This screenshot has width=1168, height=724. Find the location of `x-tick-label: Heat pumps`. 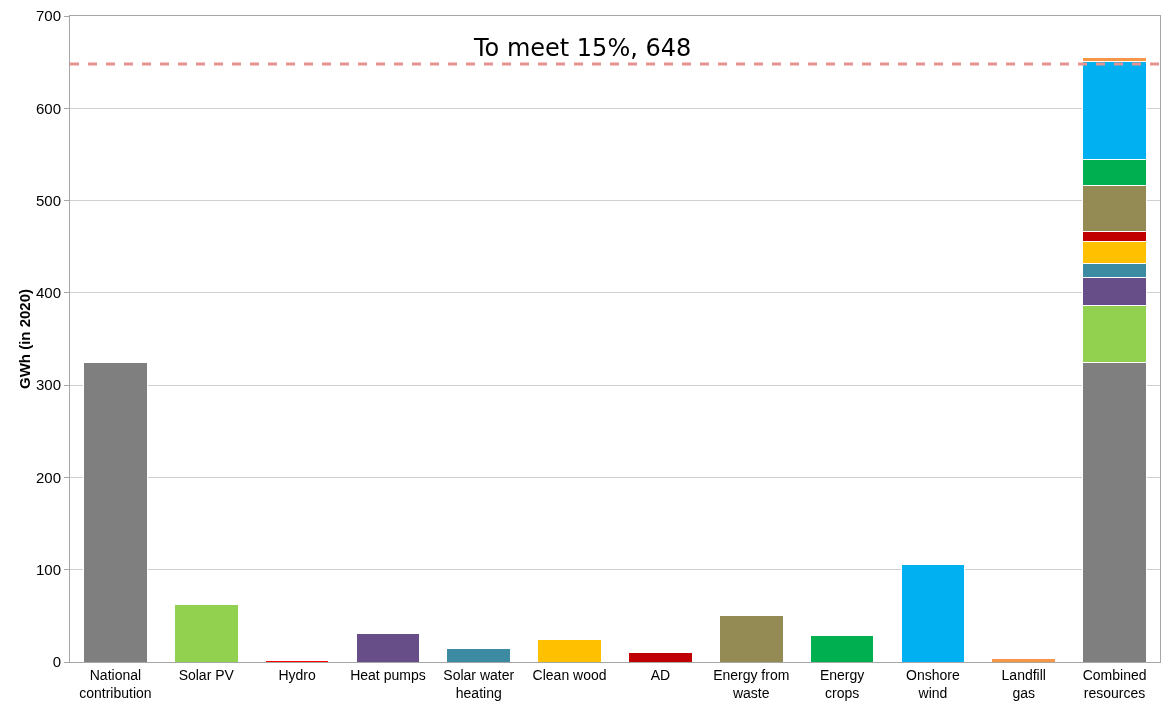

x-tick-label: Heat pumps is located at coordinates (388, 674).